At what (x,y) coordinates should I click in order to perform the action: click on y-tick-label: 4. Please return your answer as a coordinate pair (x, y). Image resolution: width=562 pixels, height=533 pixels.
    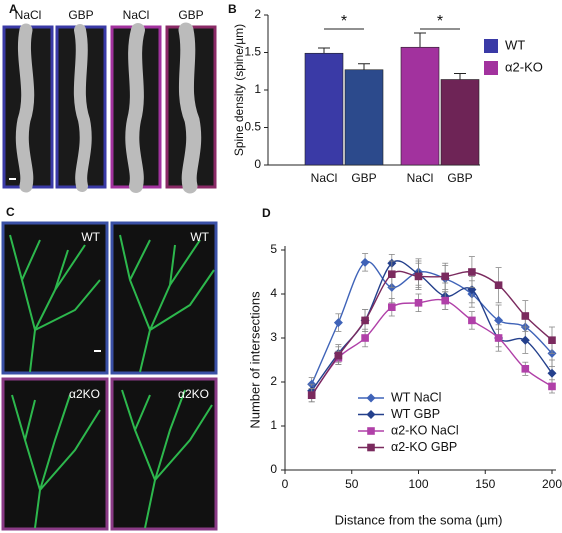
    Looking at the image, I should click on (273, 293).